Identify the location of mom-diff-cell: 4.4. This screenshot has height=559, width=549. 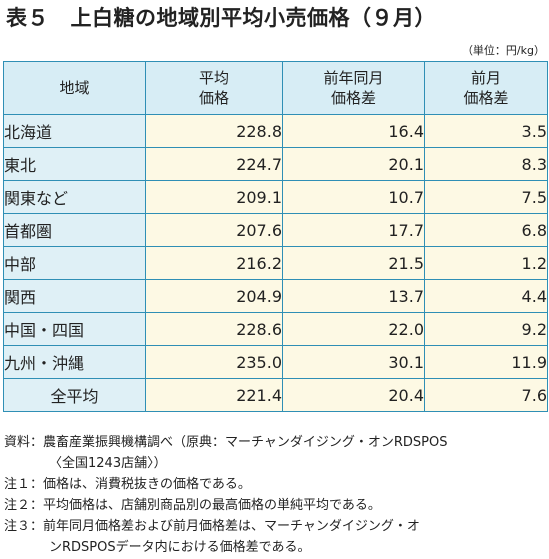
(486, 296).